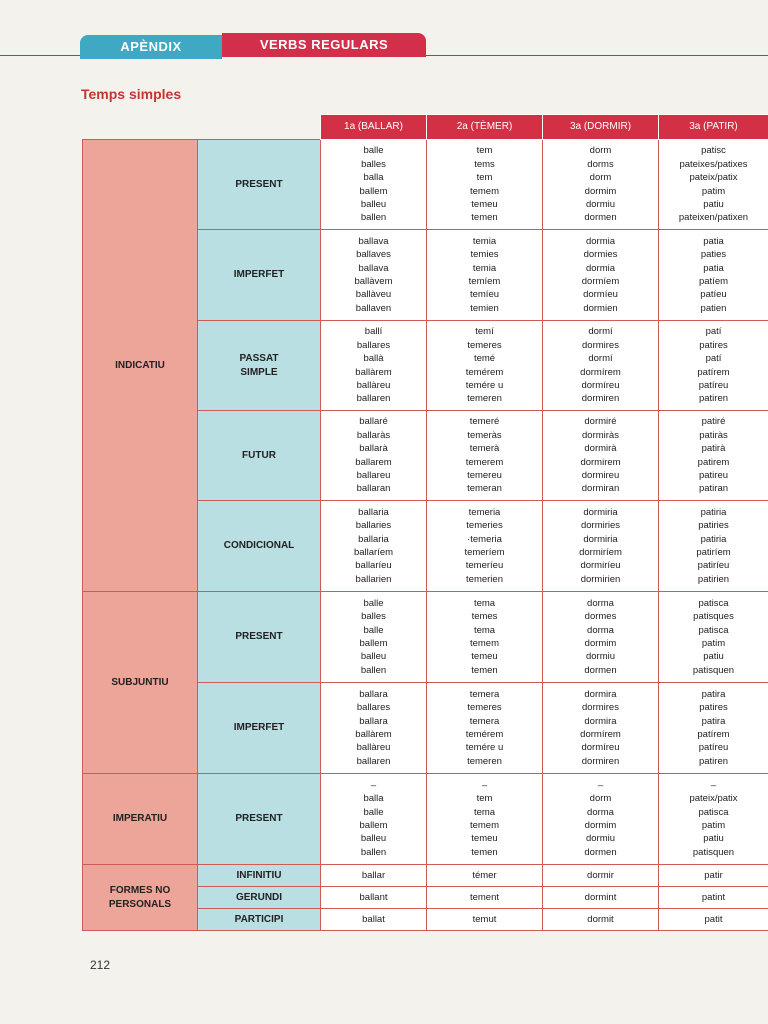 The height and width of the screenshot is (1024, 768). I want to click on form-line: temem, so click(484, 643).